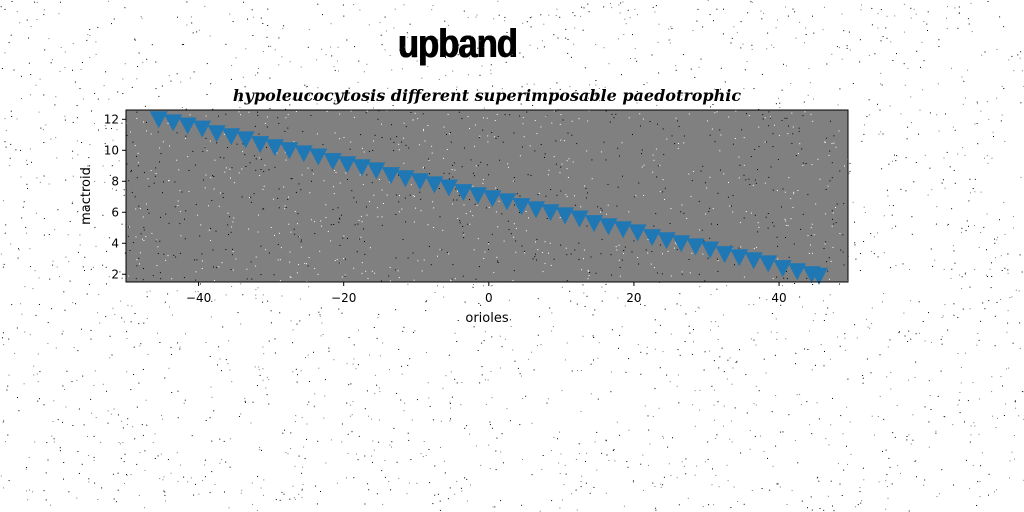  I want to click on y-tick-label: 2, so click(115, 274).